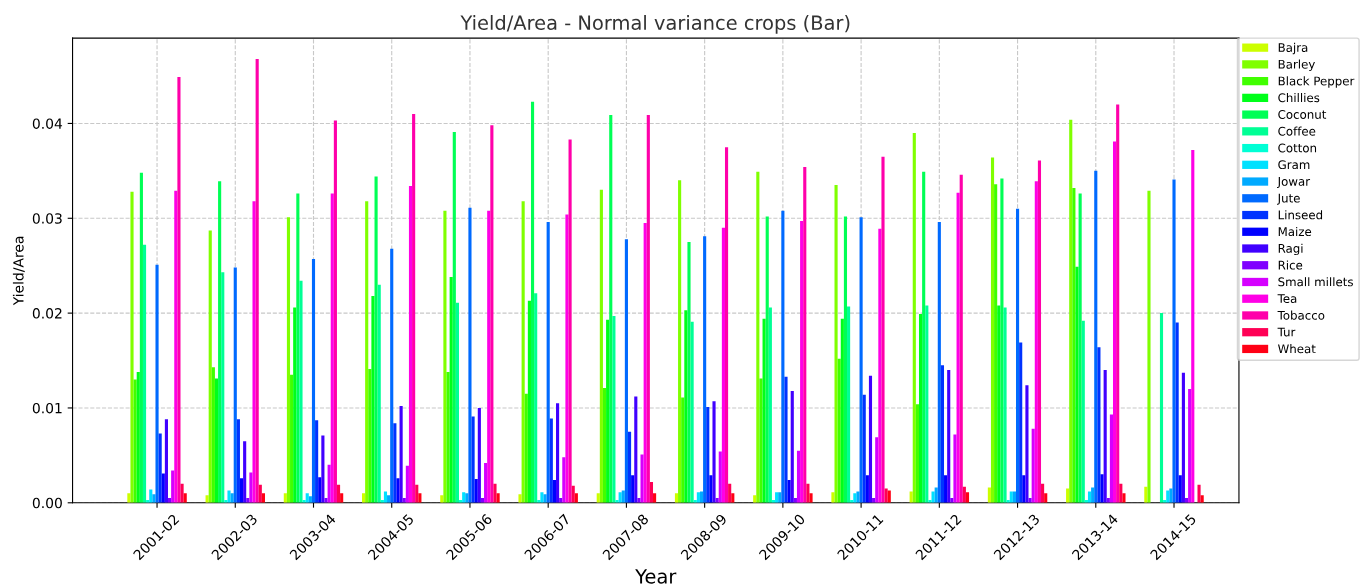  I want to click on legend-label: Tea, so click(1287, 299).